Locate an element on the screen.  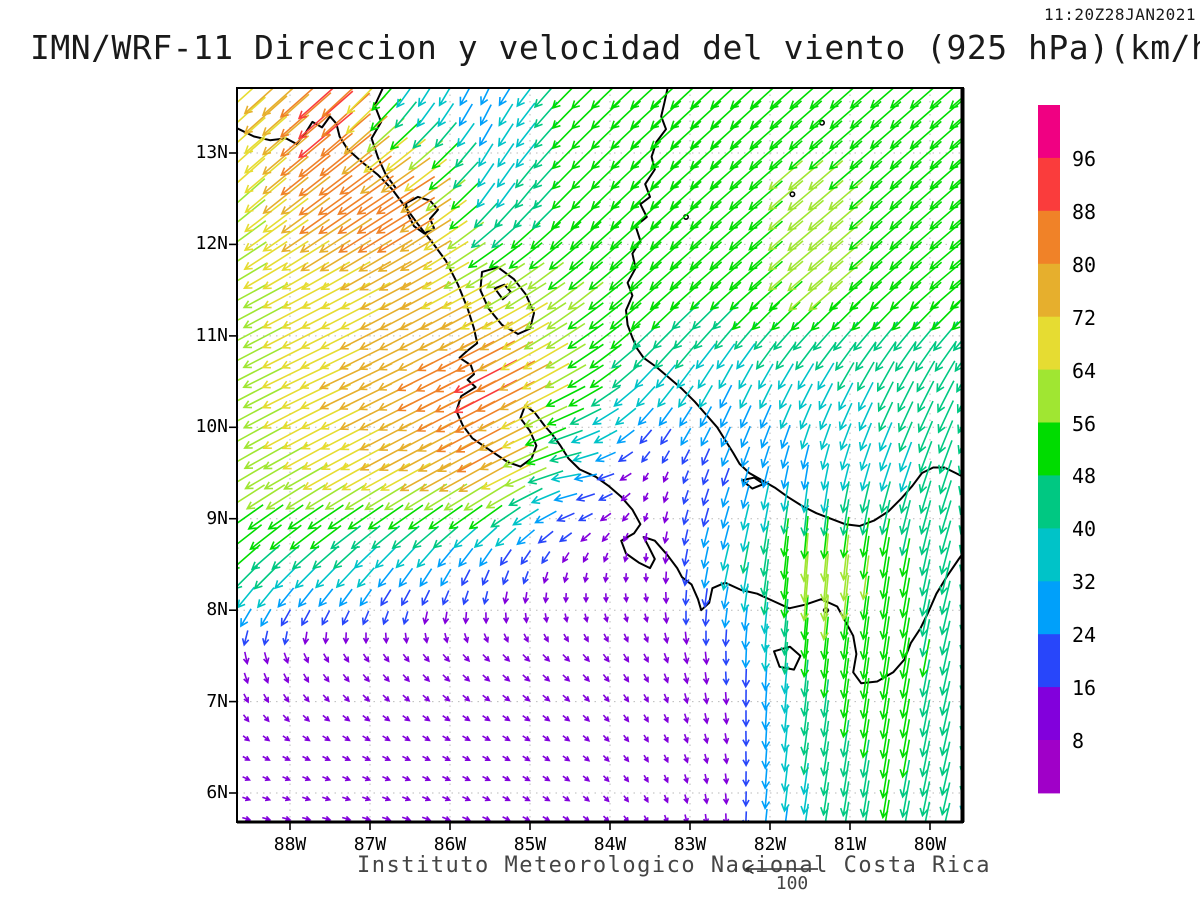
lon-tick-label: 82W is located at coordinates (770, 844).